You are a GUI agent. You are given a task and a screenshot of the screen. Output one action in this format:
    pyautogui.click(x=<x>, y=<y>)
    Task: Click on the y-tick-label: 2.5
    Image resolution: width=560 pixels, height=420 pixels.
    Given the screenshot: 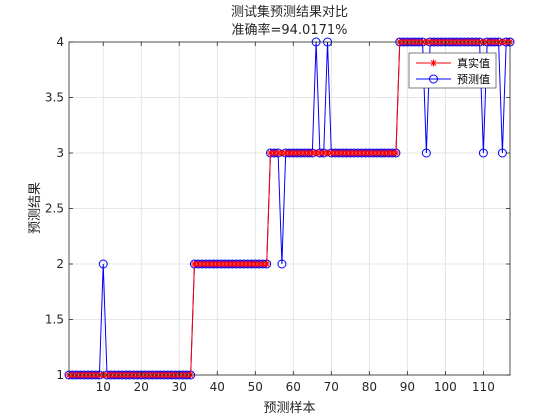 What is the action you would take?
    pyautogui.click(x=54, y=209)
    